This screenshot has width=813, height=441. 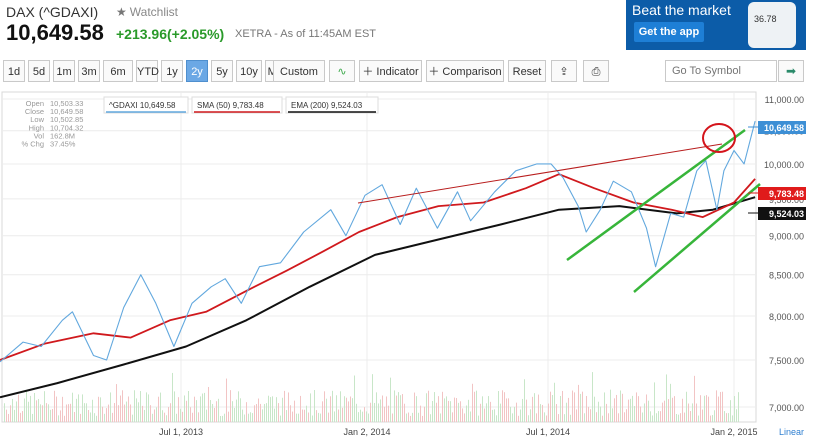 I want to click on range-button-2y: 2y, so click(x=197, y=71).